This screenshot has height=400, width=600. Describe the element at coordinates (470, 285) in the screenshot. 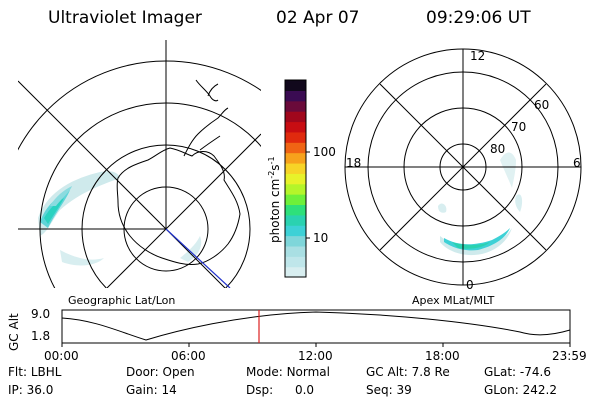

I see `mlt-label-0: 0` at that location.